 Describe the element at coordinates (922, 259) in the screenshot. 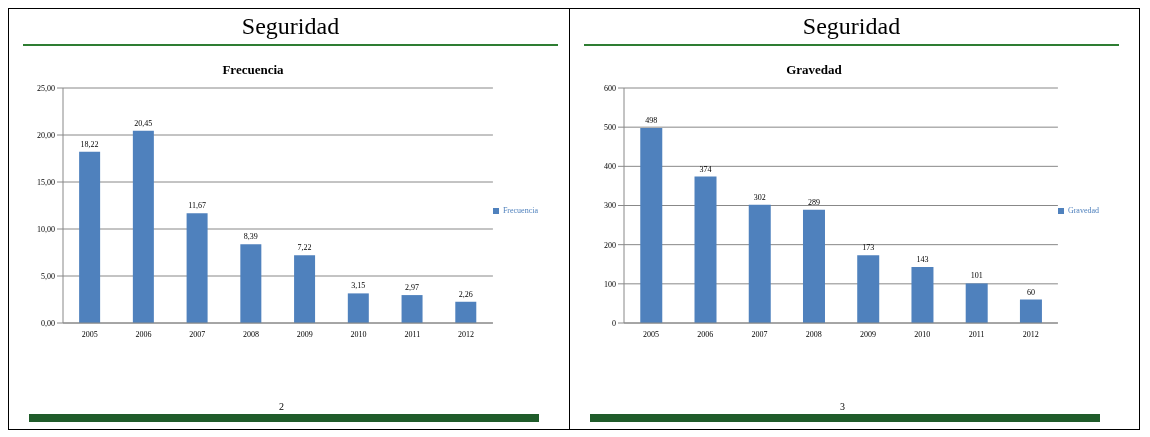

I see `data-label: 143` at that location.